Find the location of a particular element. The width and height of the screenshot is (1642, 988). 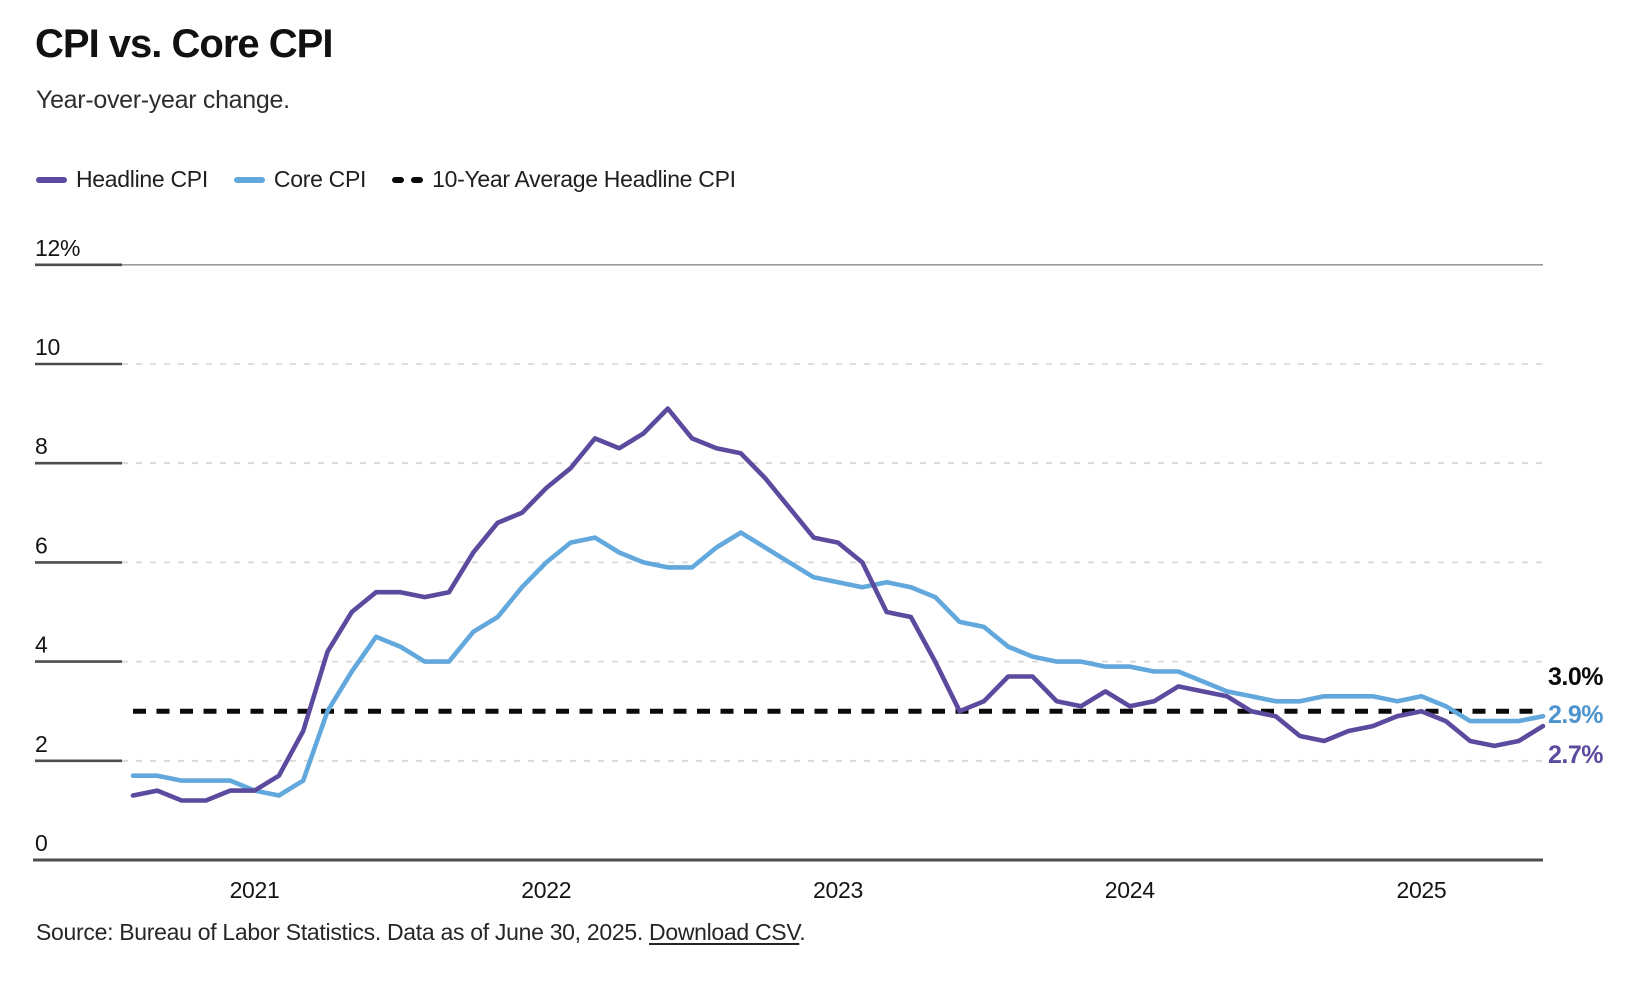

legend-label-core-cpi: Core CPI is located at coordinates (320, 179).